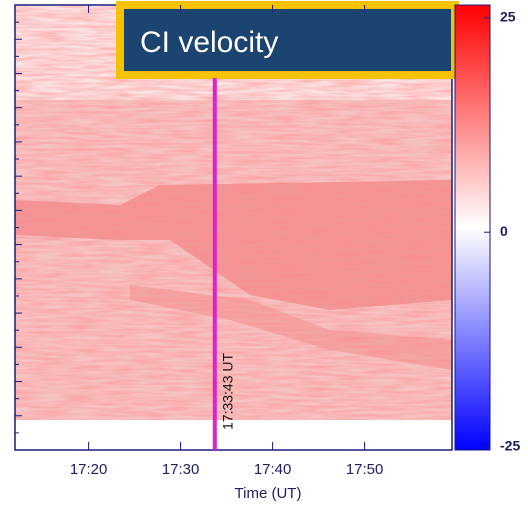 The width and height of the screenshot is (528, 508). I want to click on x-tick-label: 17:40, so click(273, 469).